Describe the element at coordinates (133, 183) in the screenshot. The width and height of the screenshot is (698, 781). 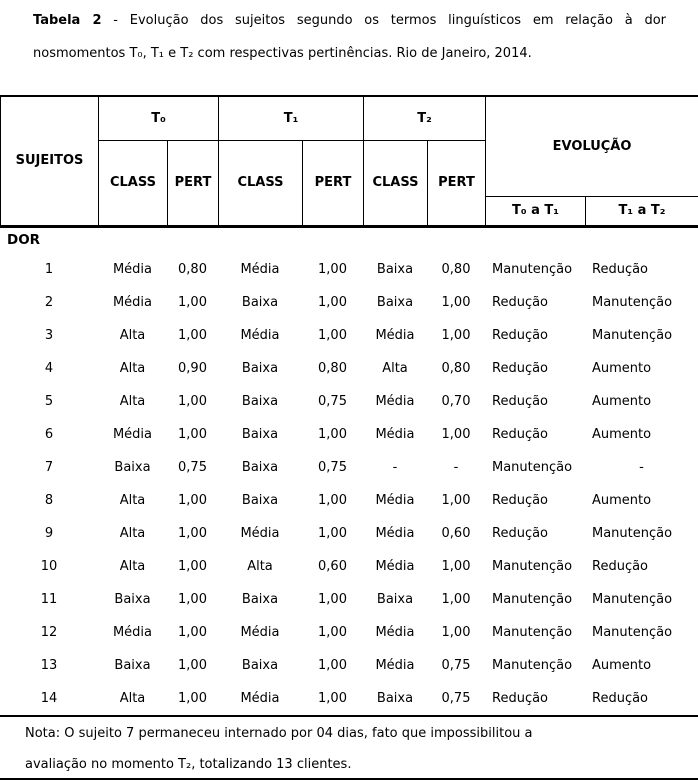
I see `header-t0-class: CLASS` at that location.